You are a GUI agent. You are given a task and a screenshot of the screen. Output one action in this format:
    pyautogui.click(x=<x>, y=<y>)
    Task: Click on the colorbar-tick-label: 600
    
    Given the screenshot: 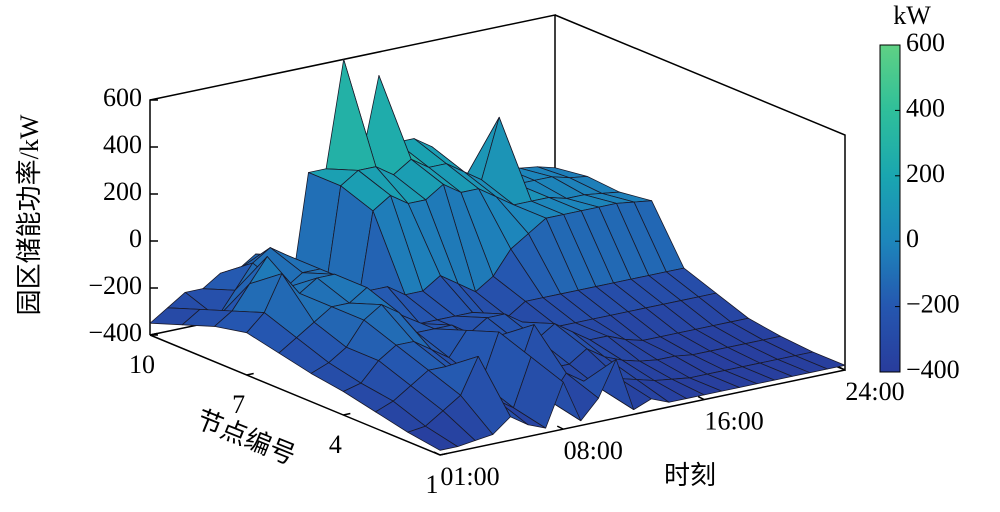 What is the action you would take?
    pyautogui.click(x=925, y=42)
    